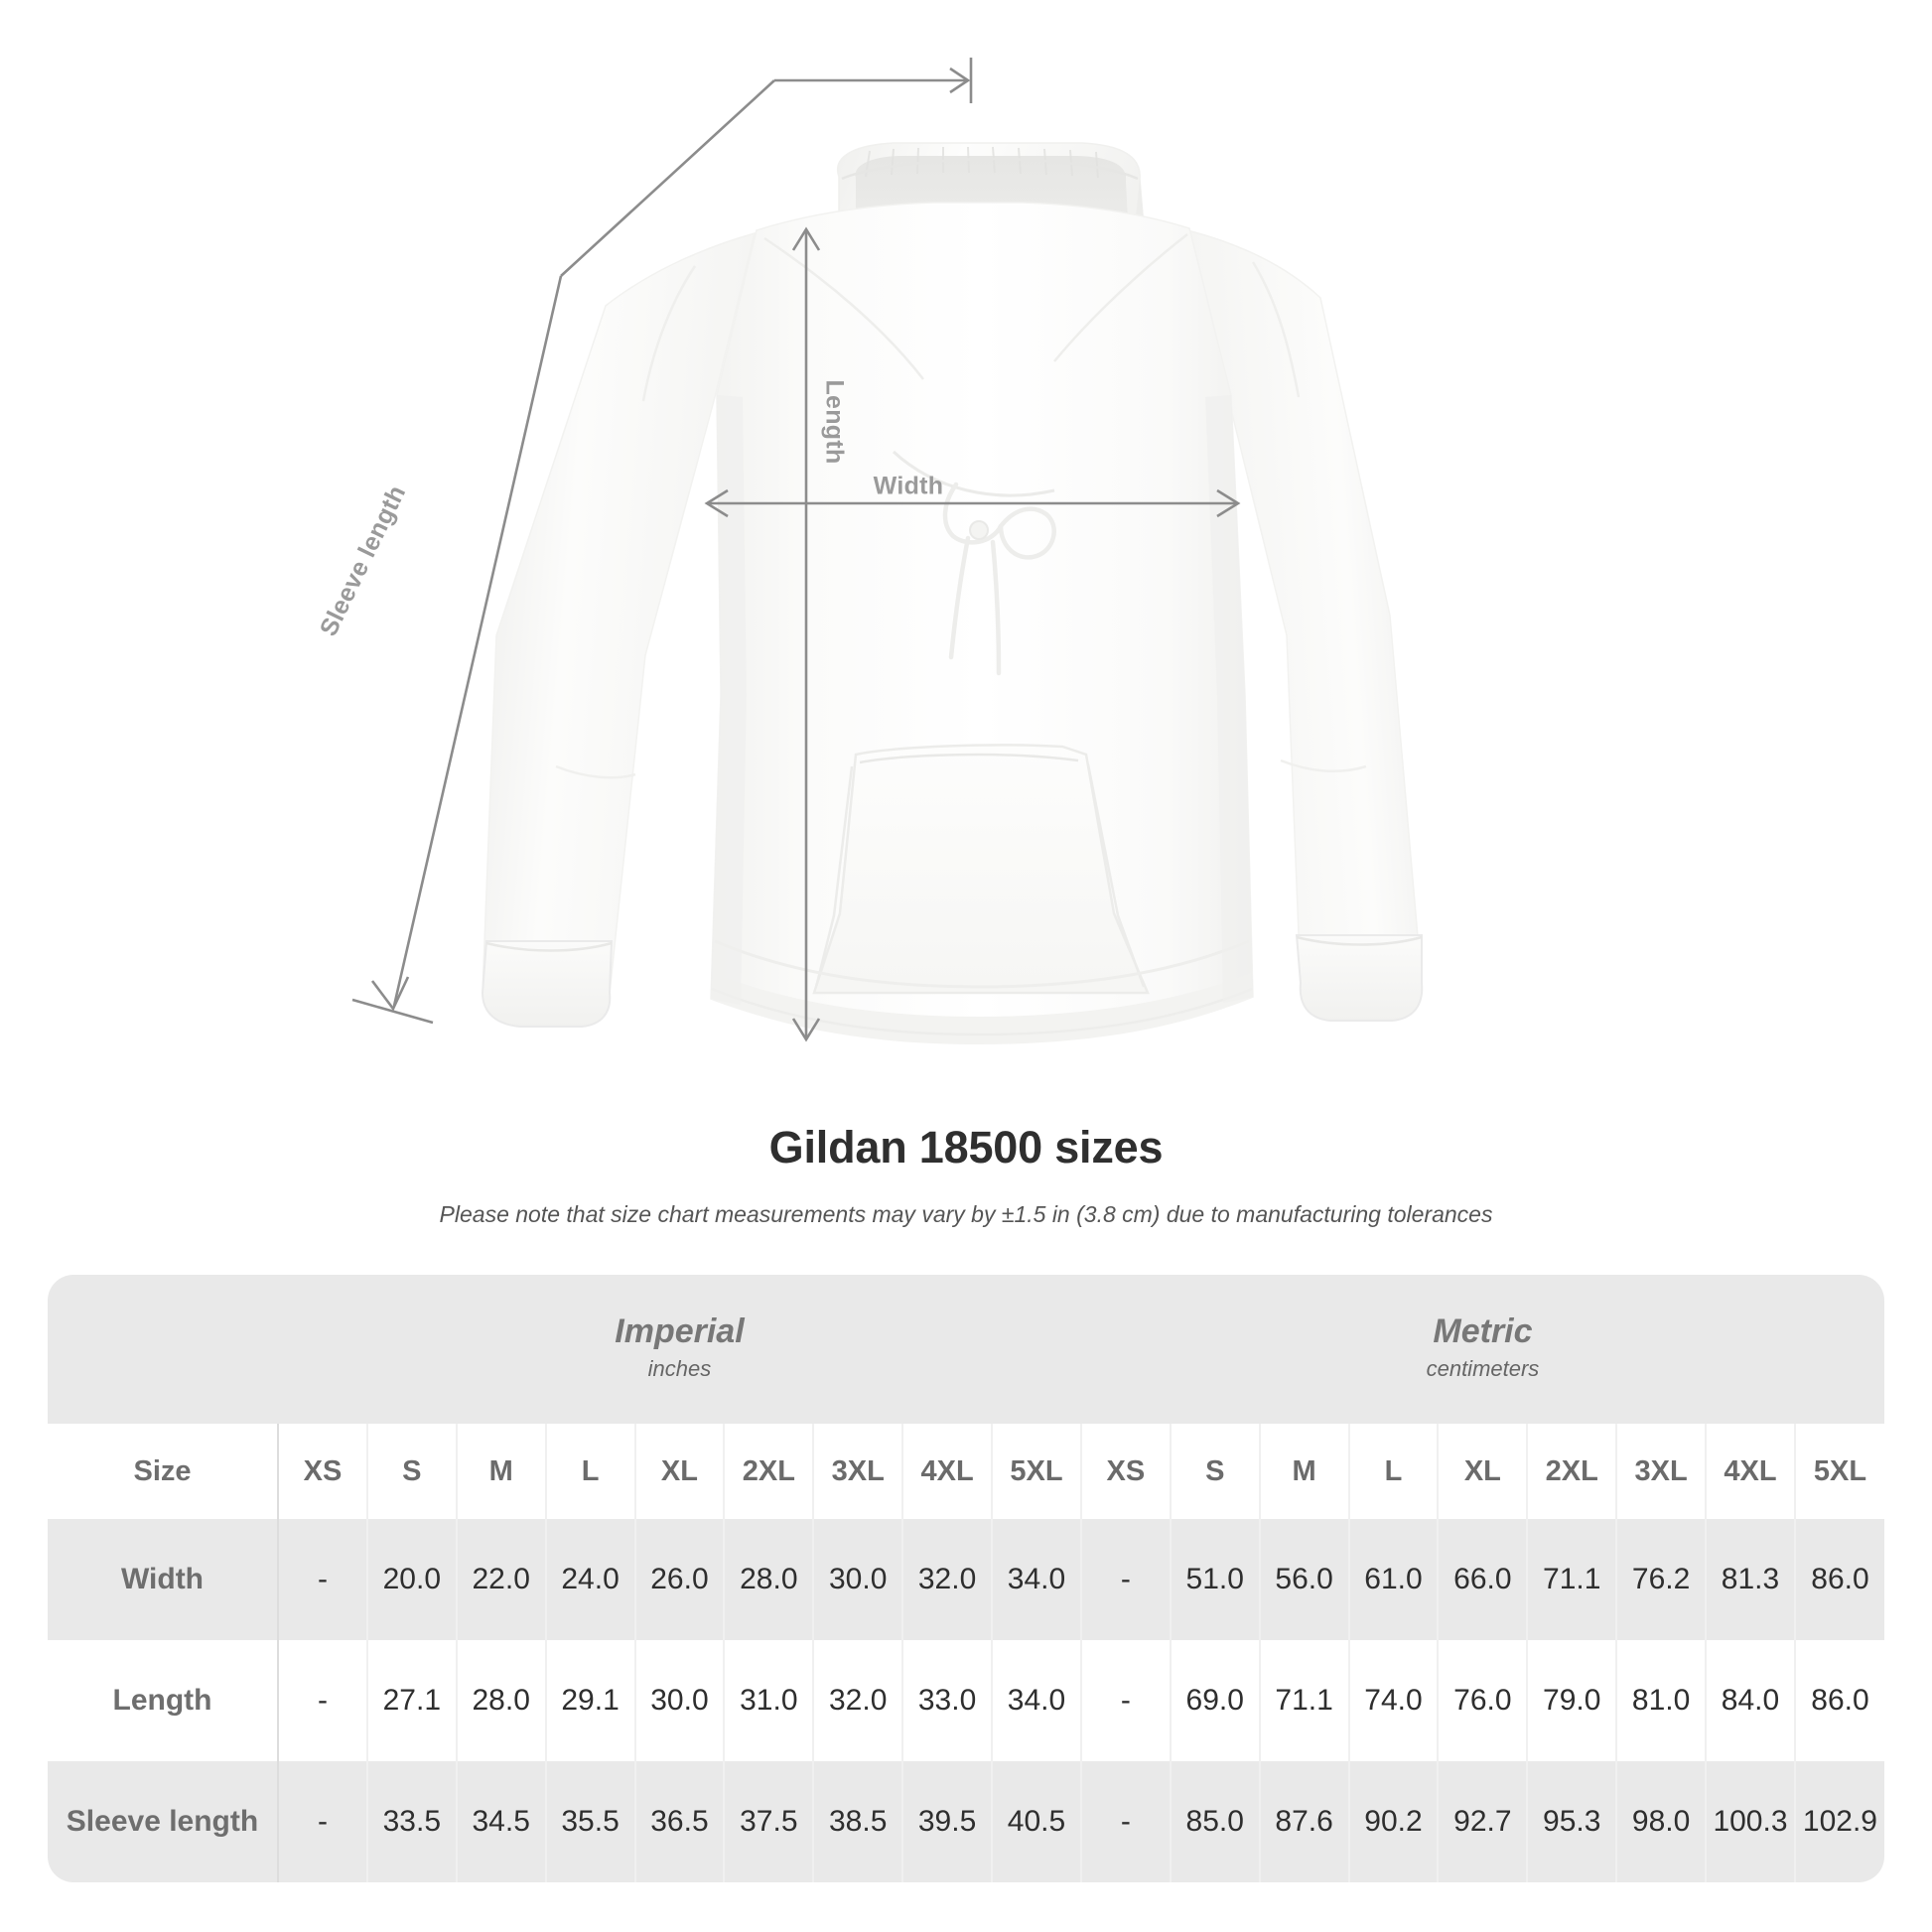 The width and height of the screenshot is (1932, 1932). What do you see at coordinates (1573, 1701) in the screenshot?
I see `cell-length-cm-2xl: 79.0` at bounding box center [1573, 1701].